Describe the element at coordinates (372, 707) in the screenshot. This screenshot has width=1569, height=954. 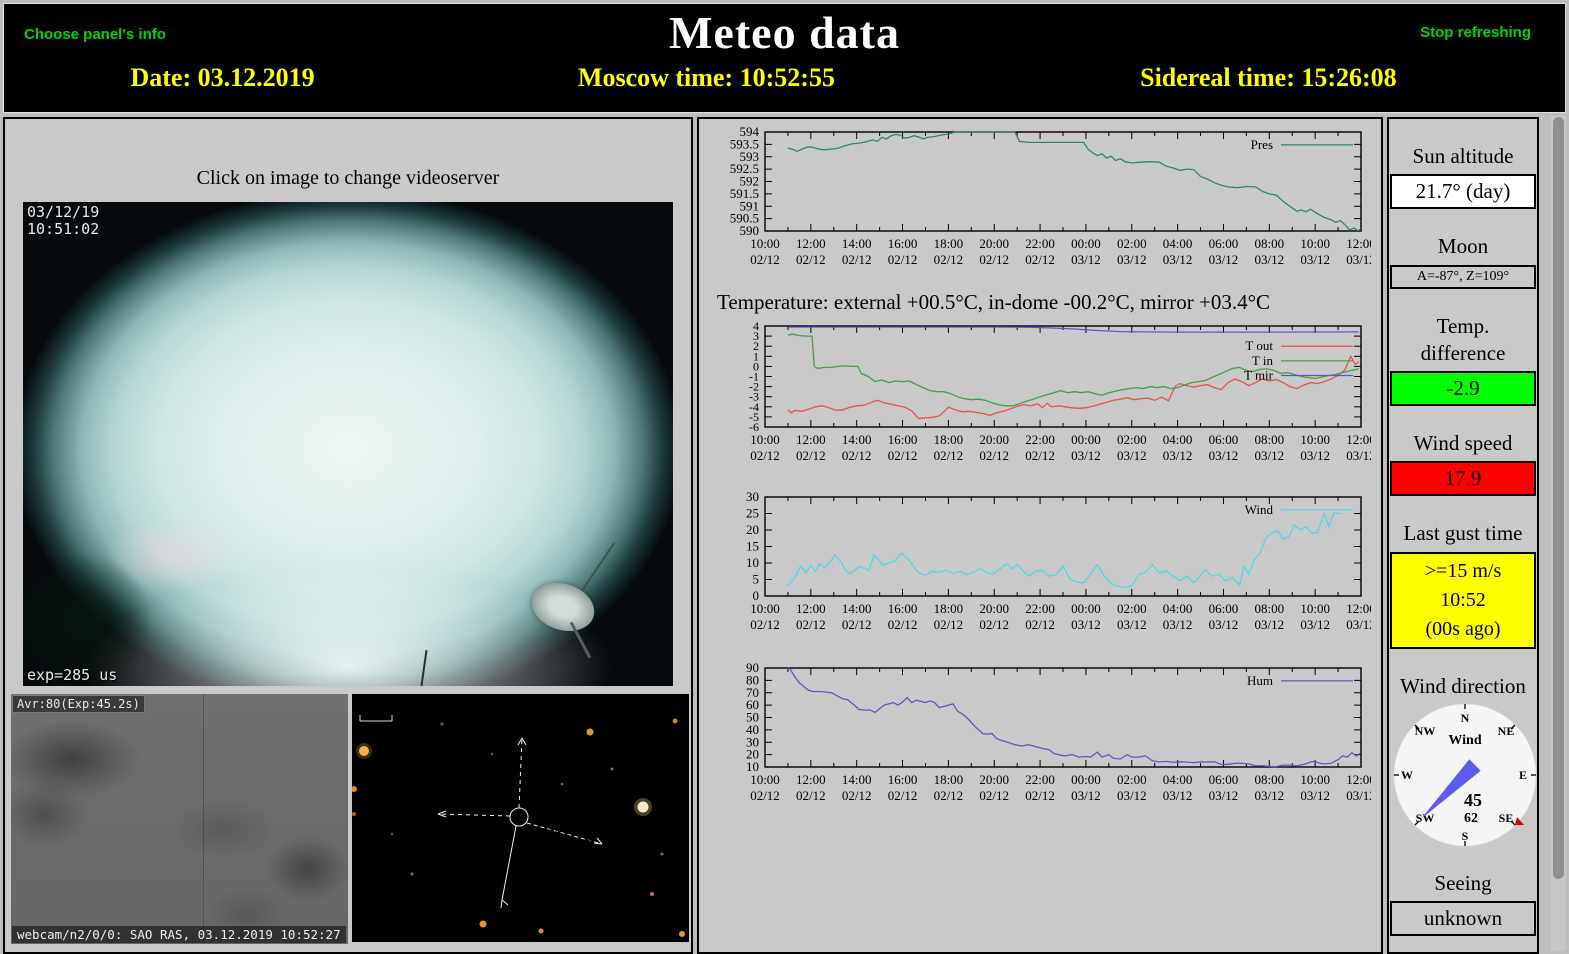
I see `scale-label: 1'` at that location.